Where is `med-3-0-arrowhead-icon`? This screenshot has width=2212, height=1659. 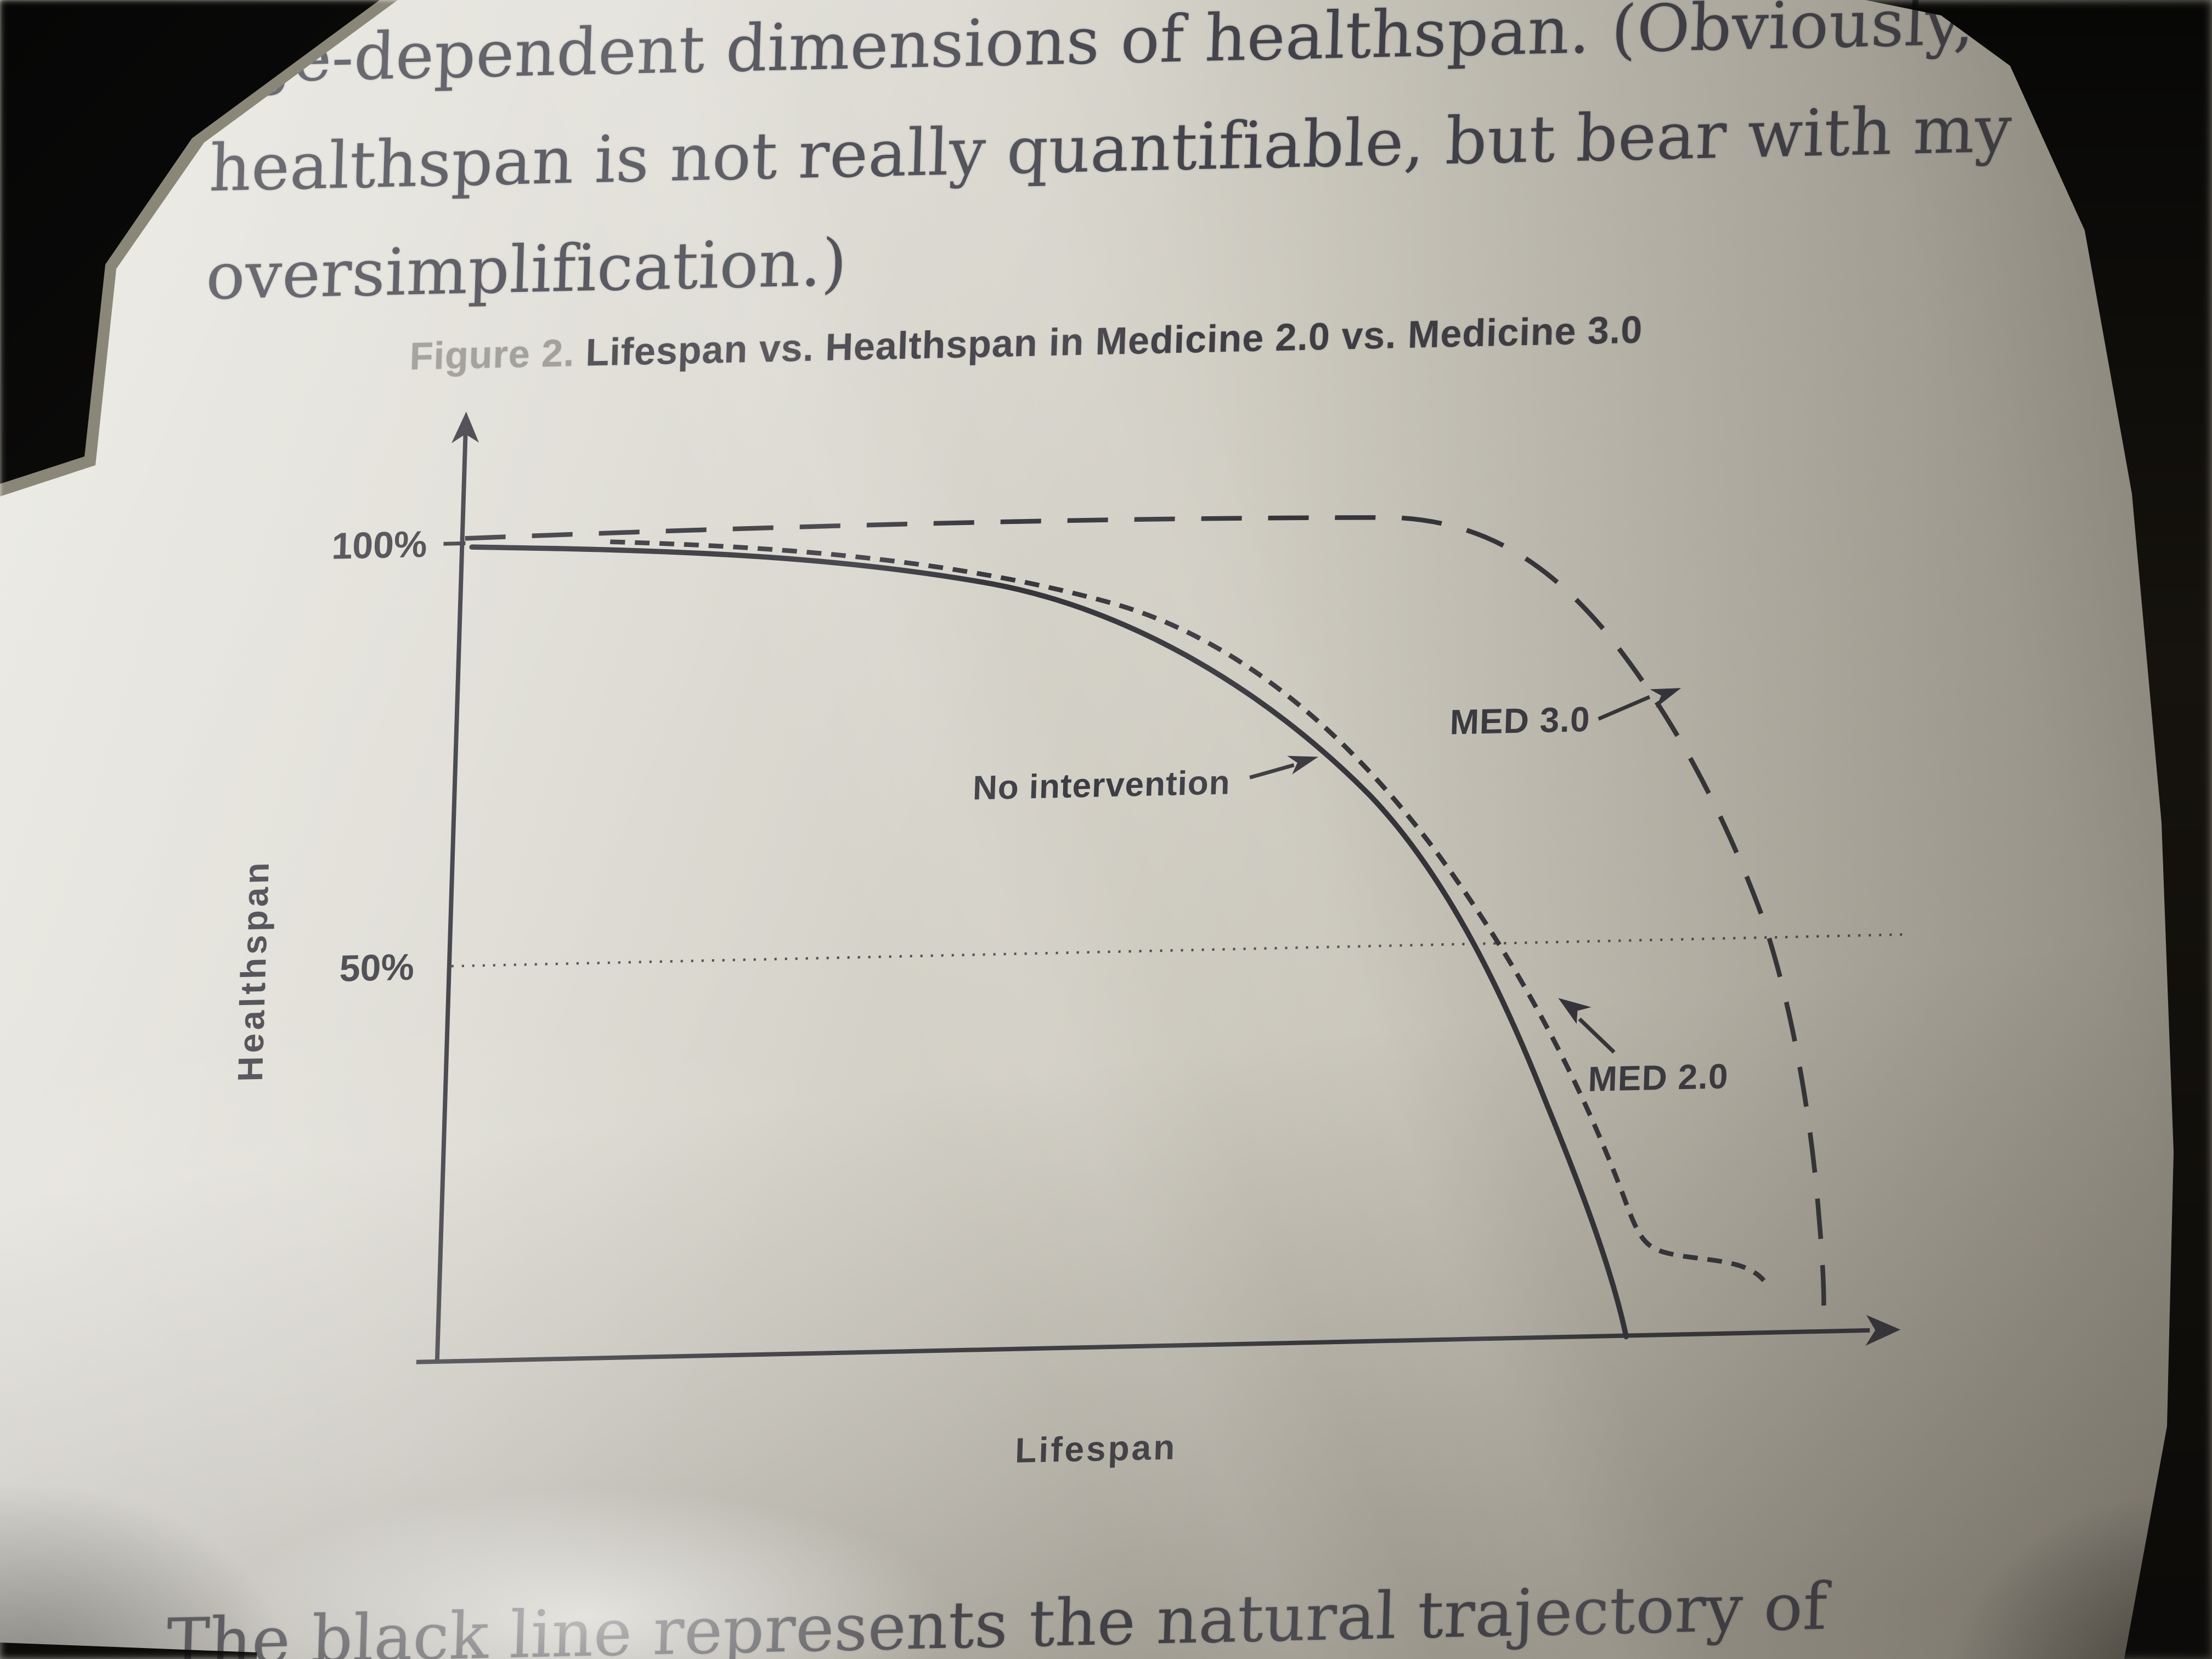
med-3-0-arrowhead-icon is located at coordinates (1665, 698).